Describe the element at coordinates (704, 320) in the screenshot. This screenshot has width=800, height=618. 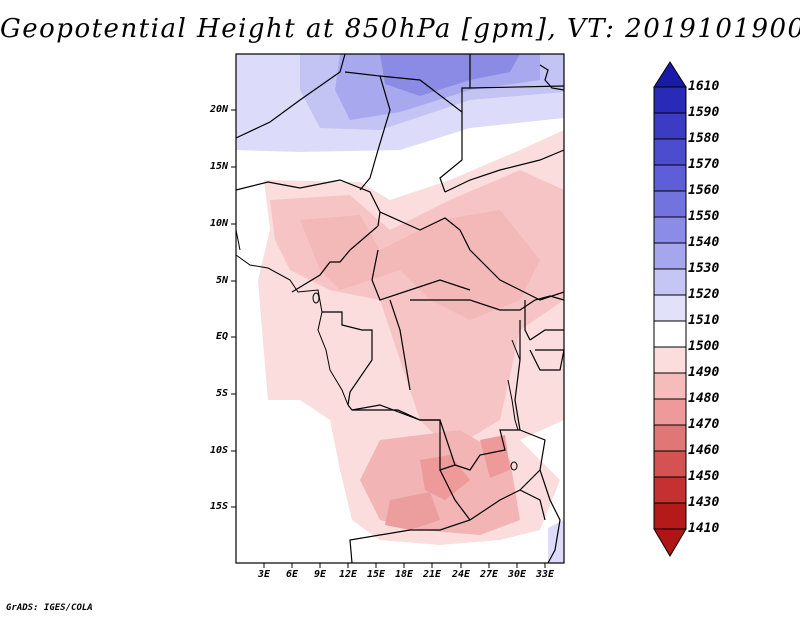
I see `colorbar-label-1510: 1510` at that location.